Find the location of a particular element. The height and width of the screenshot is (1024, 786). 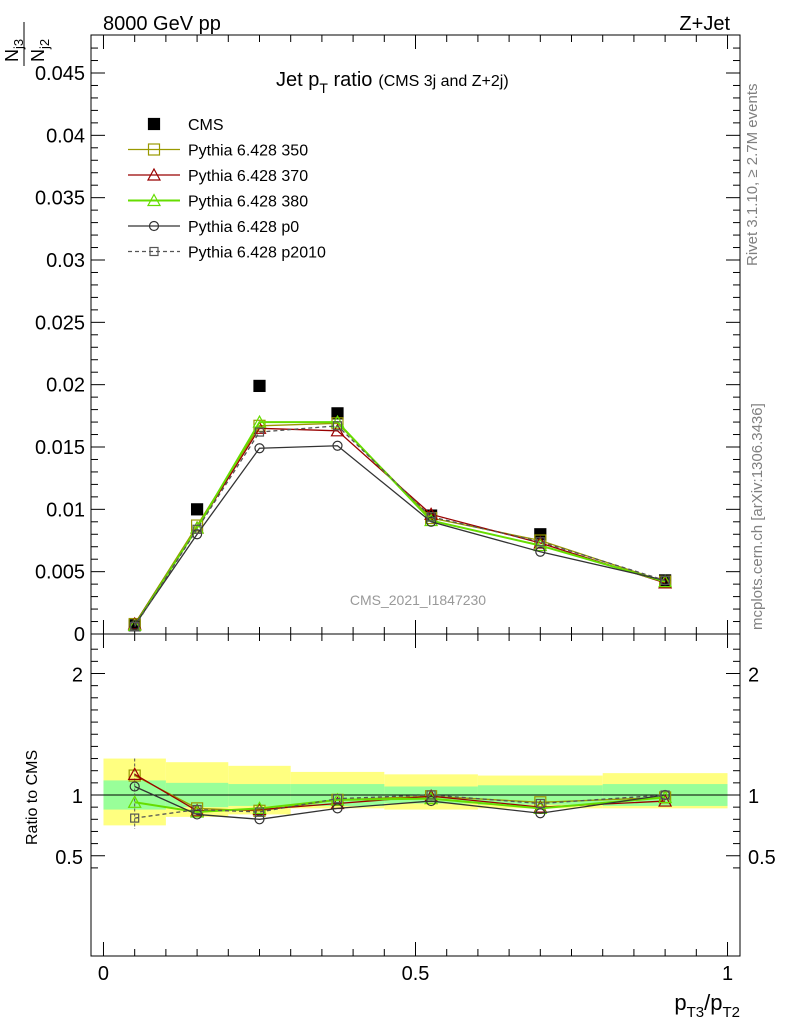

analysis-watermark: CMS_2021_I1847230 is located at coordinates (418, 600).